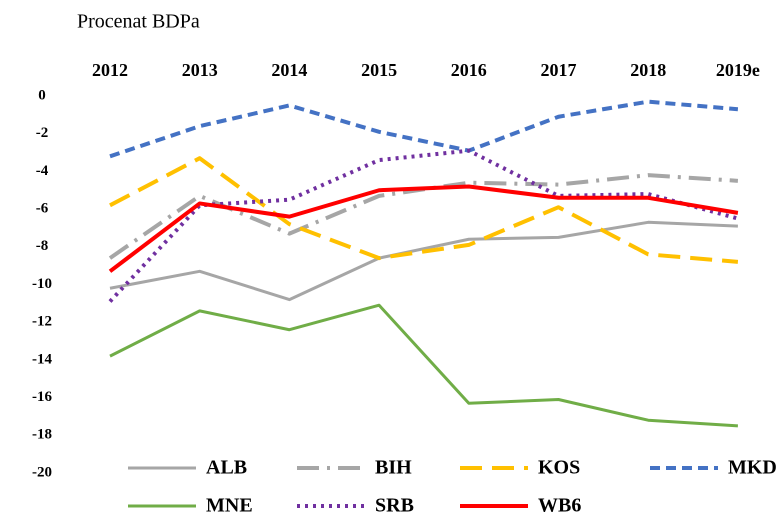 This screenshot has height=517, width=782. Describe the element at coordinates (752, 468) in the screenshot. I see `legend-label: MKD` at that location.